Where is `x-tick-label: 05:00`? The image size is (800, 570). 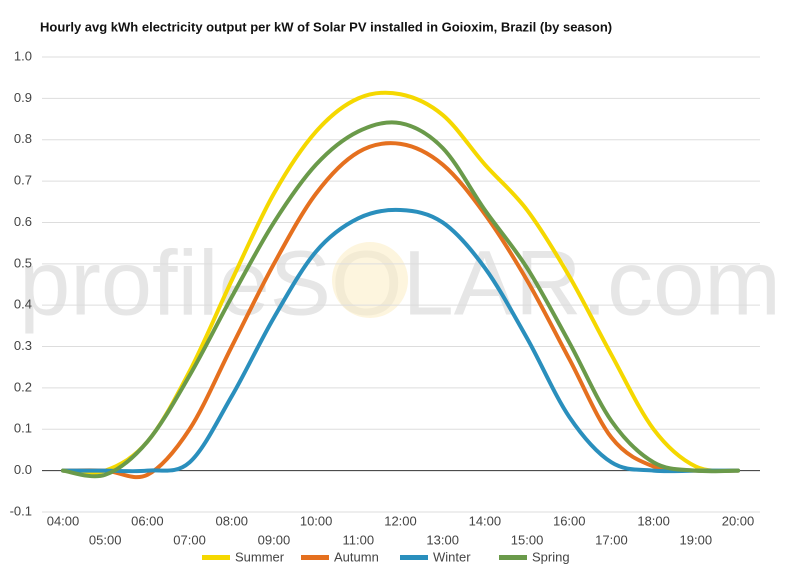
x-tick-label: 05:00 is located at coordinates (105, 539).